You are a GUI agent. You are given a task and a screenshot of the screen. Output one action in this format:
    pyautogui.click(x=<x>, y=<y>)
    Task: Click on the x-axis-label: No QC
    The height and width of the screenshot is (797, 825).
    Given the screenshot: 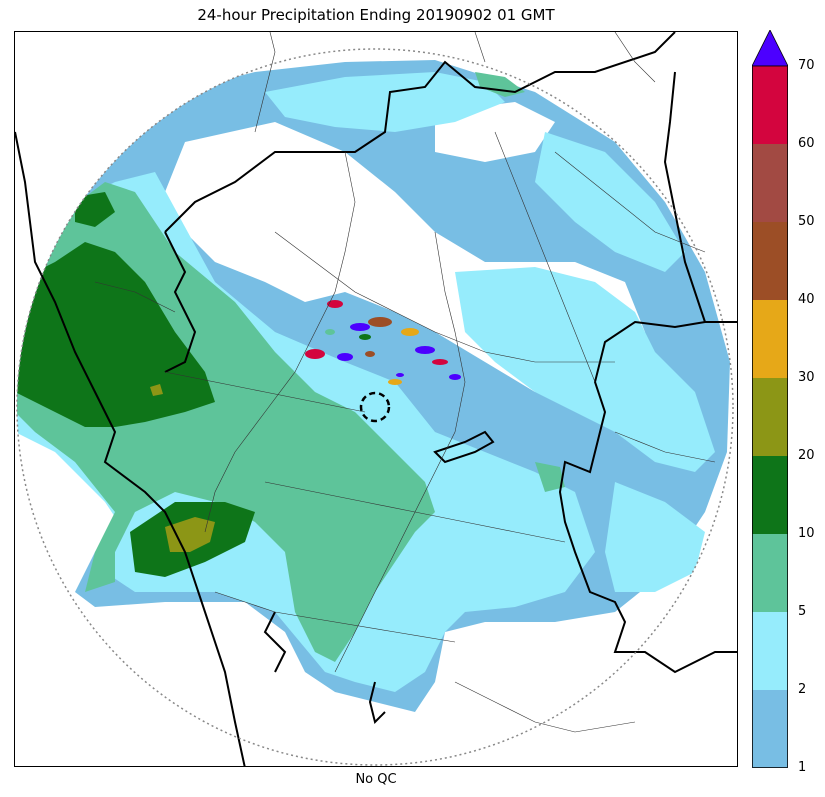 What is the action you would take?
    pyautogui.click(x=376, y=779)
    